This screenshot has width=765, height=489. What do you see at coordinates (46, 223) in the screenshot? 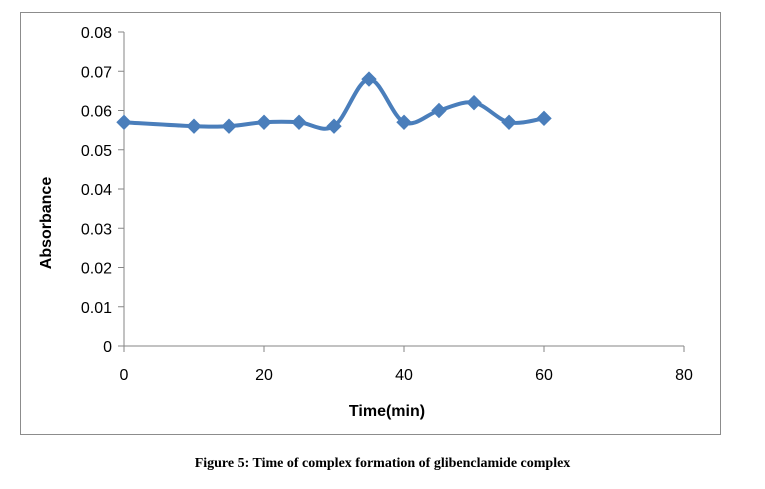
I see `y-axis-title: Absorbance` at bounding box center [46, 223].